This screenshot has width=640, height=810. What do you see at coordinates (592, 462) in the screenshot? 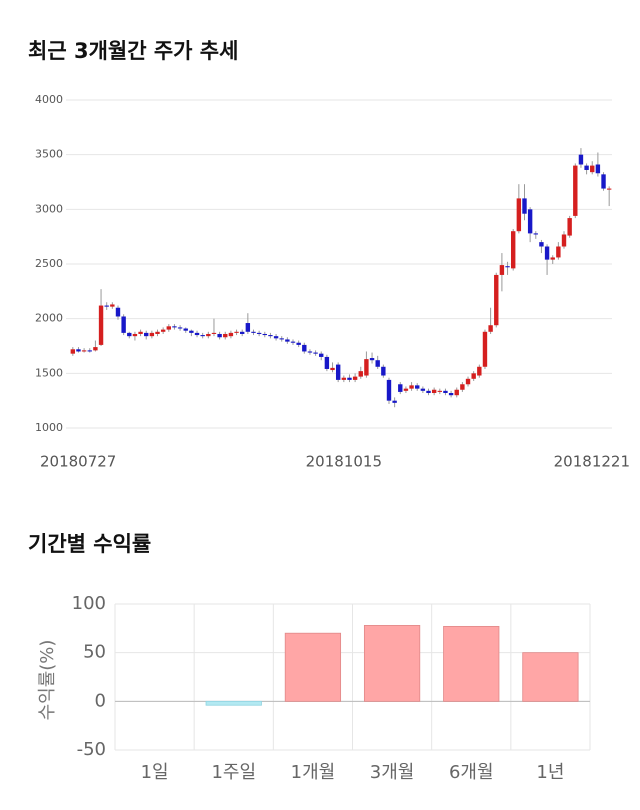
I see `x-tick-label: 20181221` at bounding box center [592, 462].